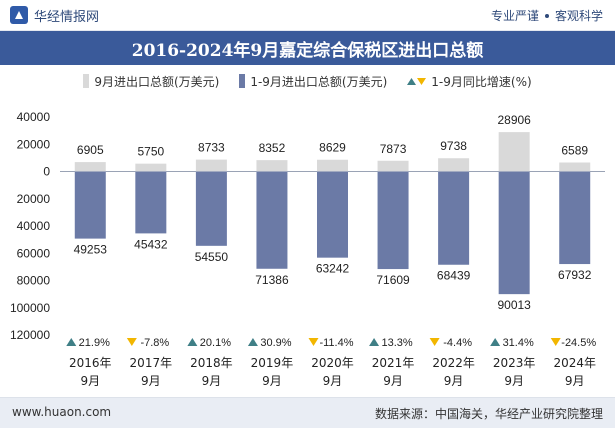  Describe the element at coordinates (151, 363) in the screenshot. I see `x-tick-label-year: 2017年` at that location.